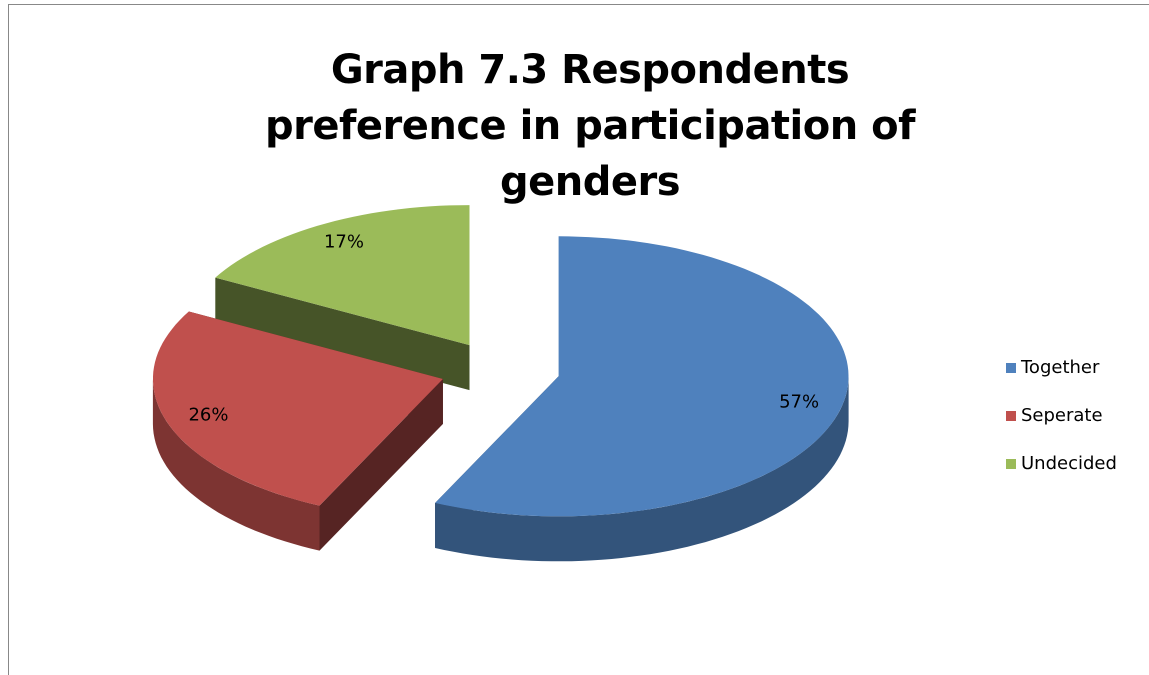  Describe the element at coordinates (208, 415) in the screenshot. I see `data-label: 26%` at that location.